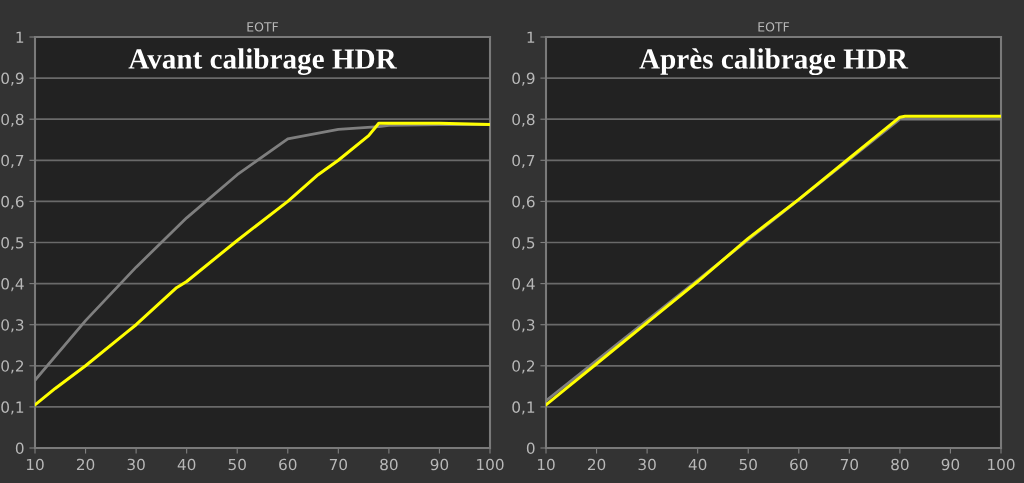 Image resolution: width=1024 pixels, height=483 pixels. Describe the element at coordinates (774, 62) in the screenshot. I see `annotation: Après calibrage HDR` at that location.